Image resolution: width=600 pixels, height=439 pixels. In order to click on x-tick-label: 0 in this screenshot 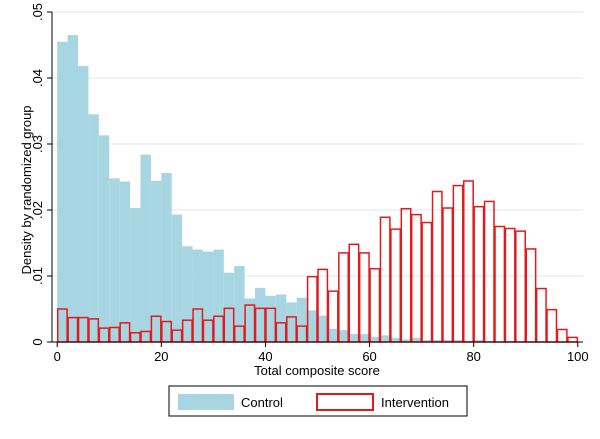, I will do `click(57, 356)`.